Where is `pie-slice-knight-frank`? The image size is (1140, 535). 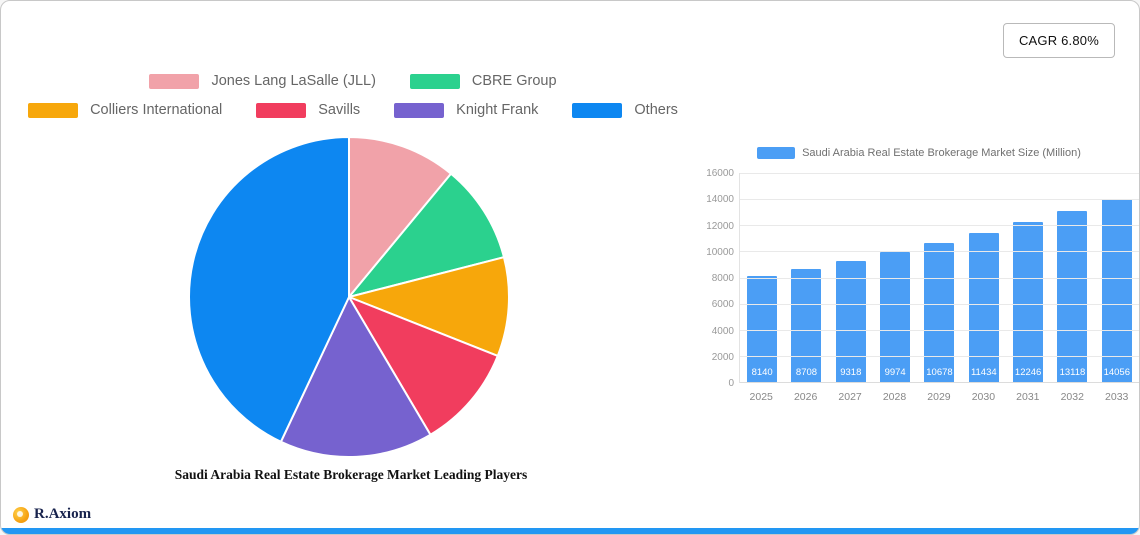 pie-slice-knight-frank is located at coordinates (355, 377).